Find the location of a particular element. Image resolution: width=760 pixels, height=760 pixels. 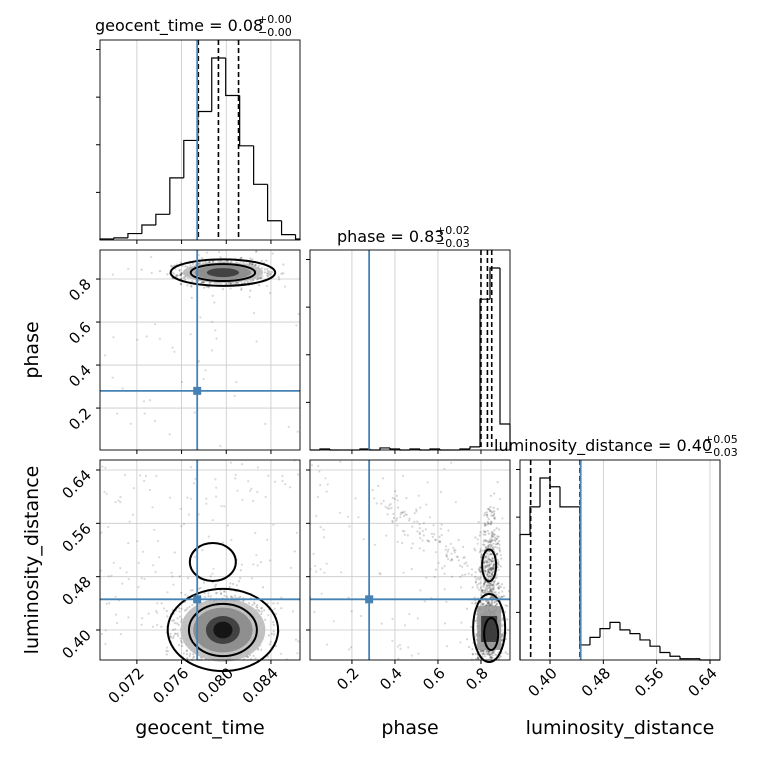

title-phase: phase = 0.83 is located at coordinates (390, 236).